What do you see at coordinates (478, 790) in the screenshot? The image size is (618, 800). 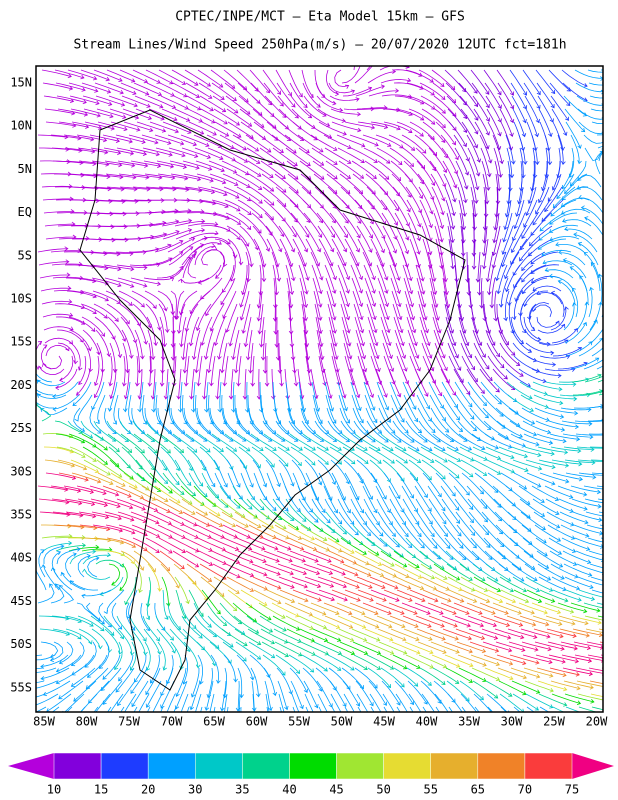 I see `colorbar-label: 65` at bounding box center [478, 790].